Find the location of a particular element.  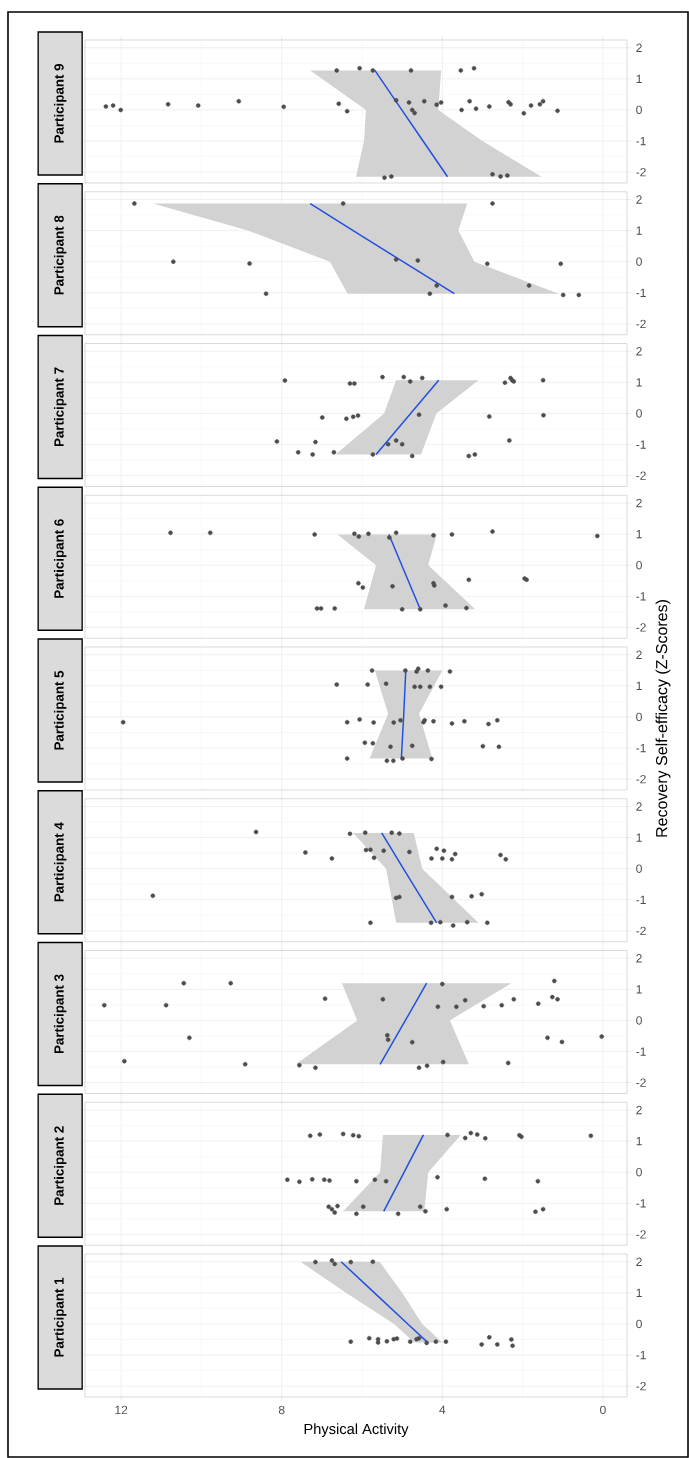

text: Participant 5 is located at coordinates (60, 710).